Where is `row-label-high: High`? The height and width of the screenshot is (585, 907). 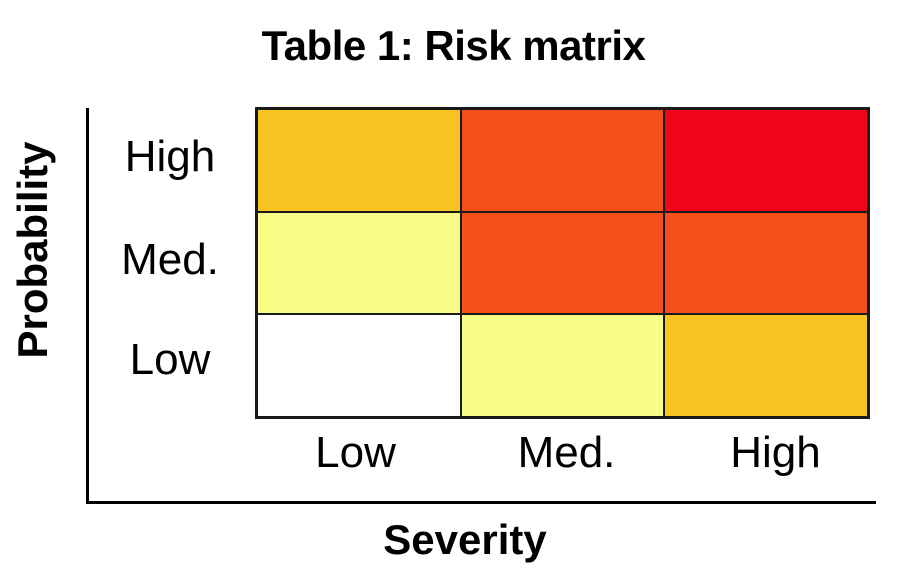 row-label-high: High is located at coordinates (170, 156).